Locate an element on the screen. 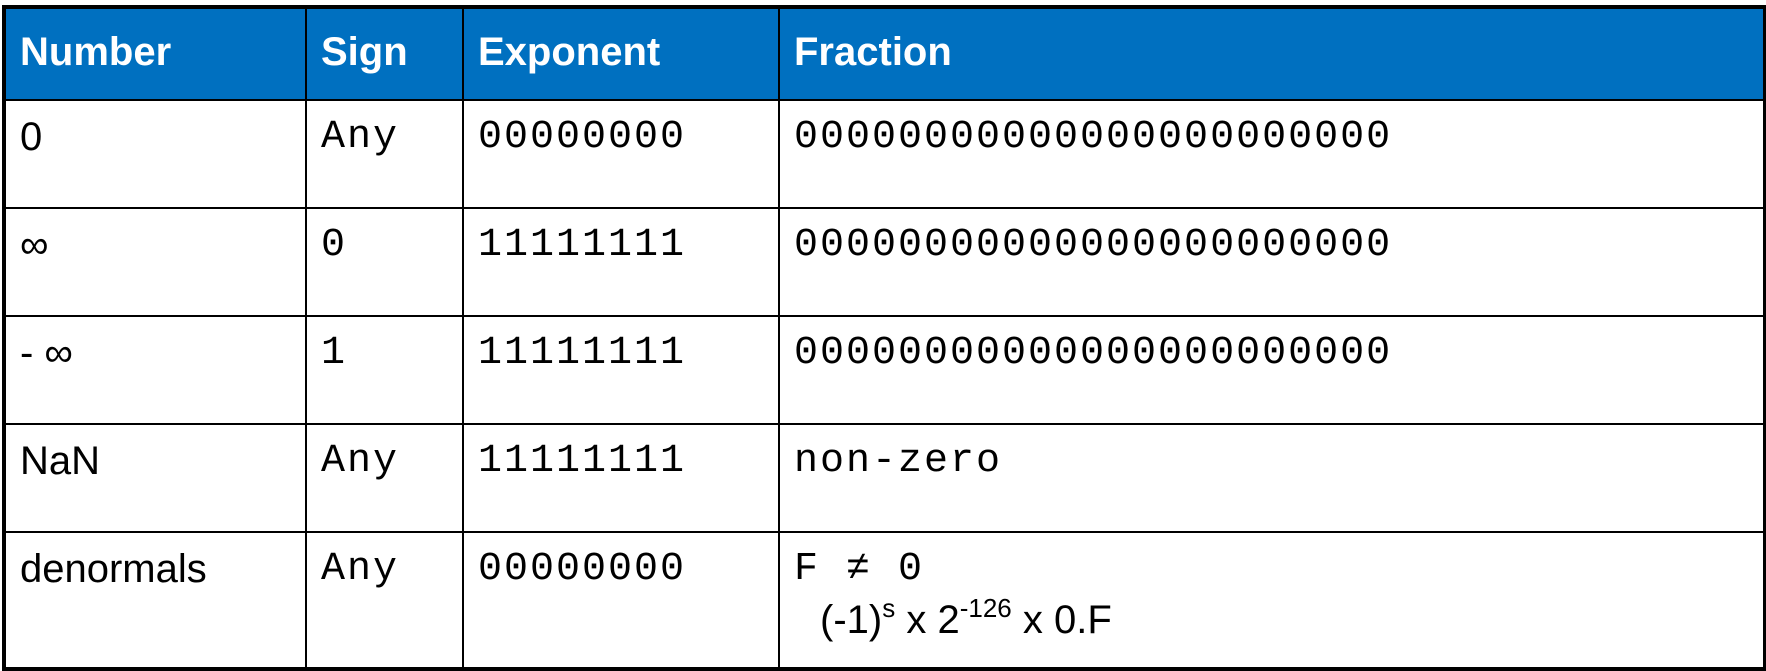 This screenshot has height=671, width=1766. cell-number: - ∞ is located at coordinates (155, 370).